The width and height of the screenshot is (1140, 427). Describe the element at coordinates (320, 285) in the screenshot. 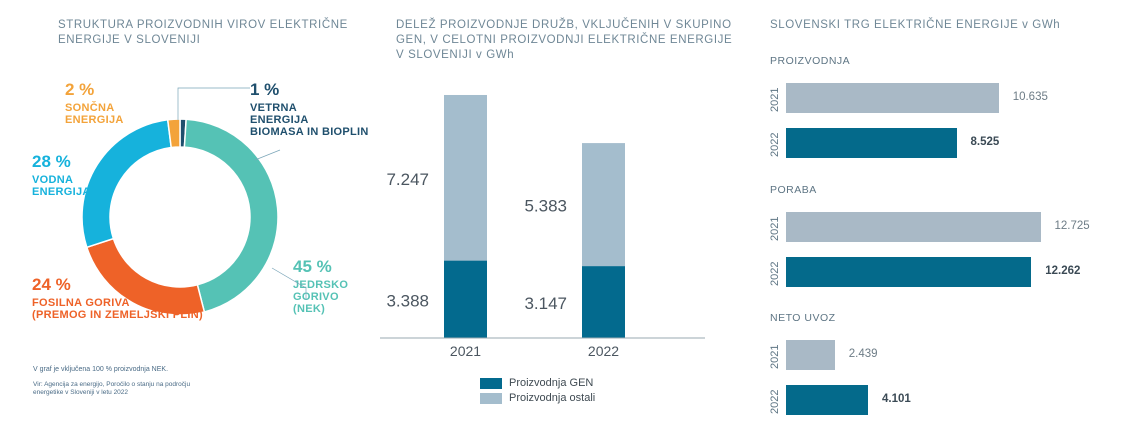

I see `donut-name-label-0-0: JEDRSKO` at that location.